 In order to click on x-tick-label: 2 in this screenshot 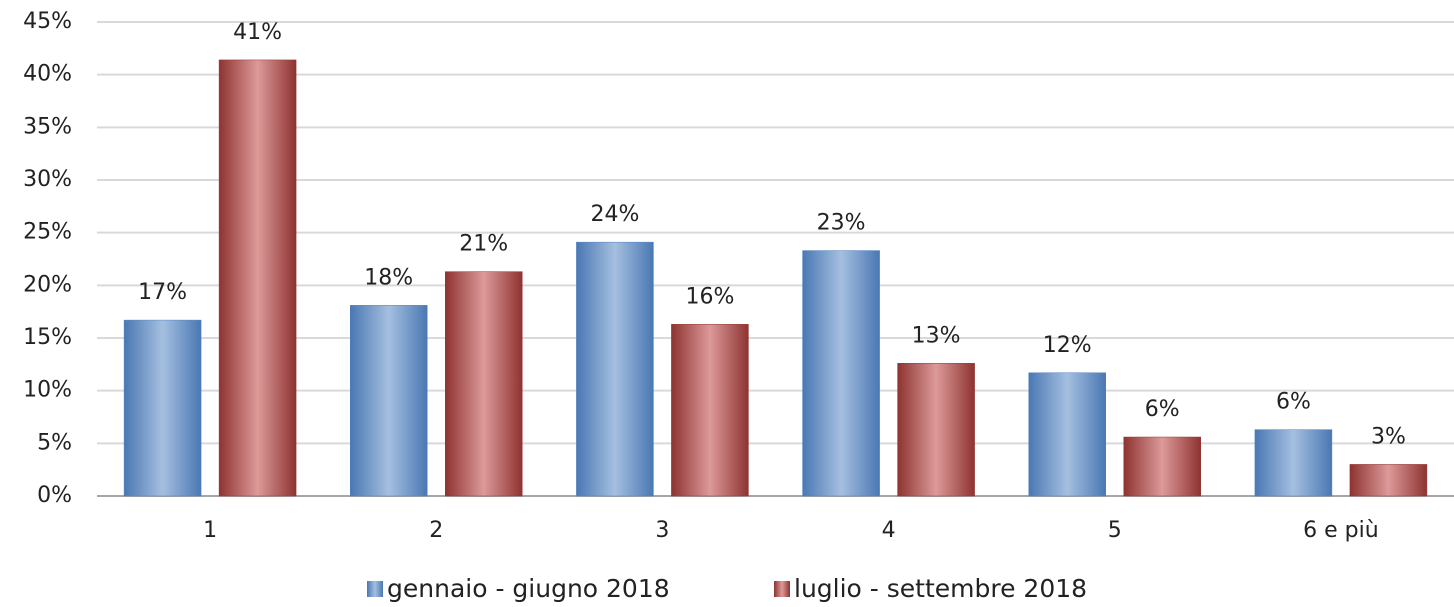, I will do `click(436, 530)`.